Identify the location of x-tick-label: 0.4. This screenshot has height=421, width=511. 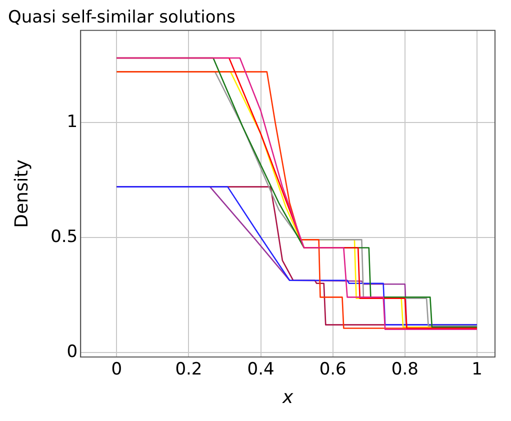
(260, 370).